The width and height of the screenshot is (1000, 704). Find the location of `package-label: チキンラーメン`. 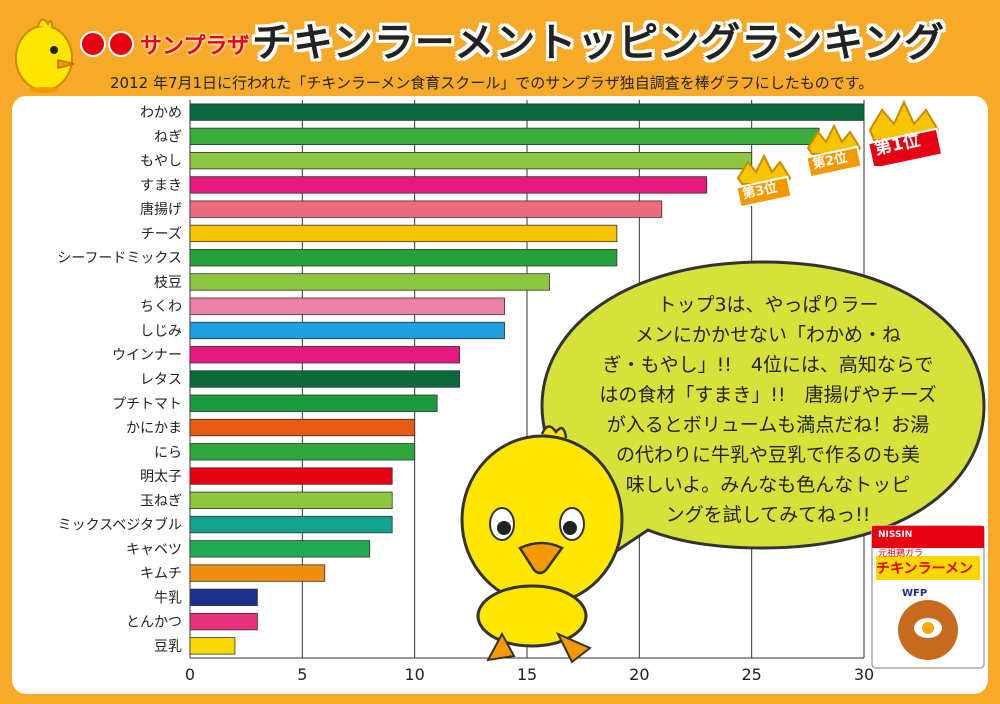

package-label: チキンラーメン is located at coordinates (925, 569).